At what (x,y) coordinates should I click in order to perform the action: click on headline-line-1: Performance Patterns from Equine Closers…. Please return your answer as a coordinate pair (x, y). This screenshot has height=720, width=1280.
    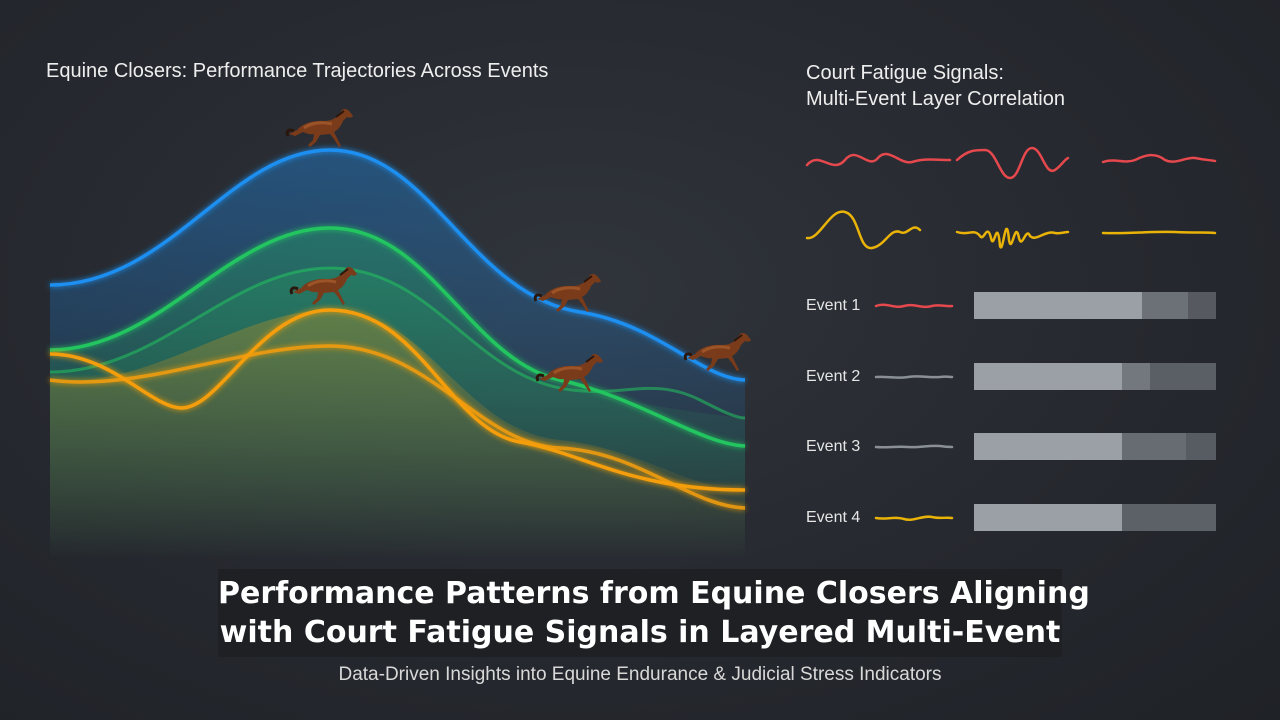
    Looking at the image, I should click on (654, 593).